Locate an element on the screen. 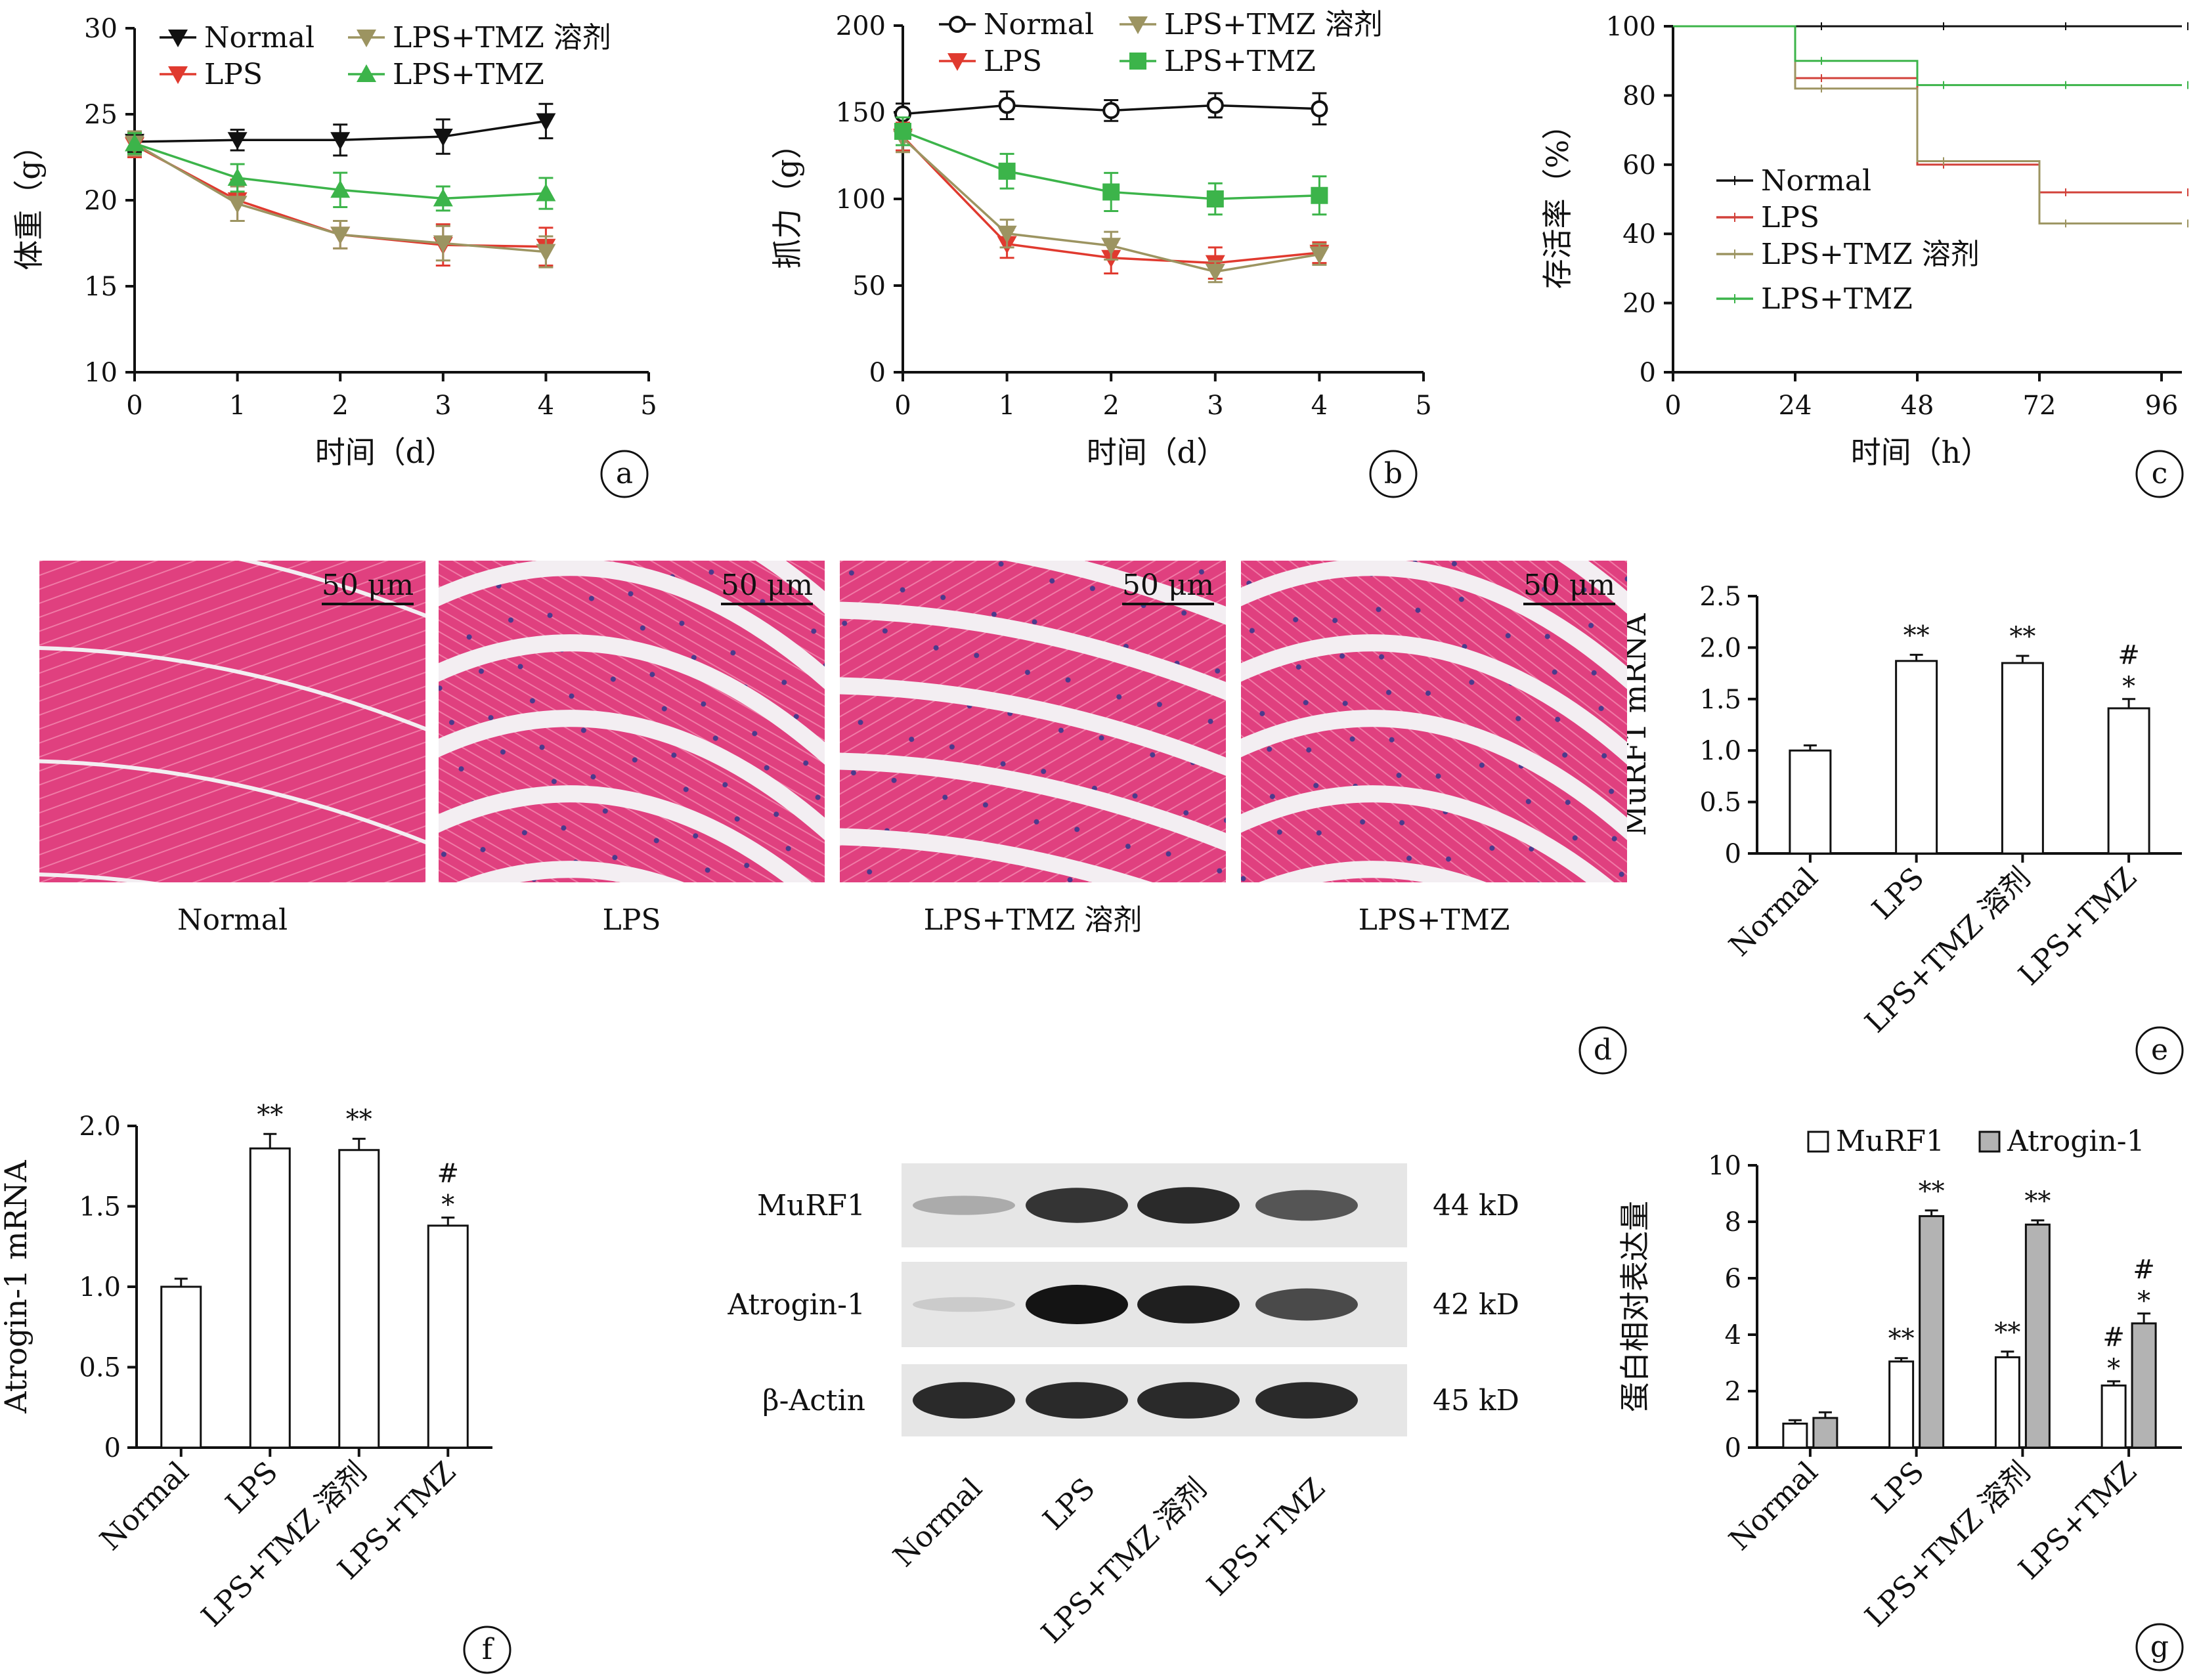  x-tick-label: LPS+TMZ 溶剂 is located at coordinates (284, 1544).